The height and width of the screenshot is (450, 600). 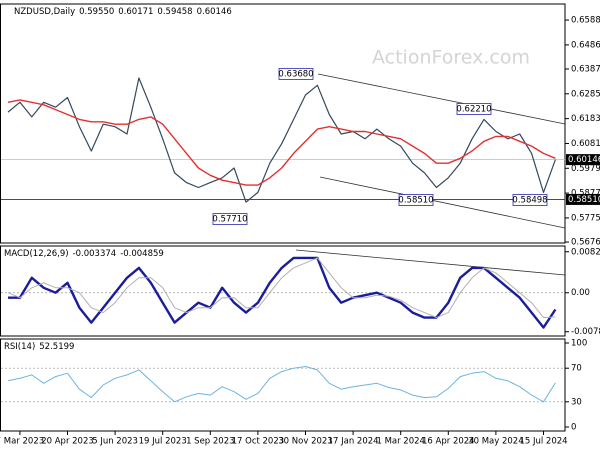 What do you see at coordinates (585, 119) in the screenshot?
I see `y-tick-label: 0.6183` at bounding box center [585, 119].